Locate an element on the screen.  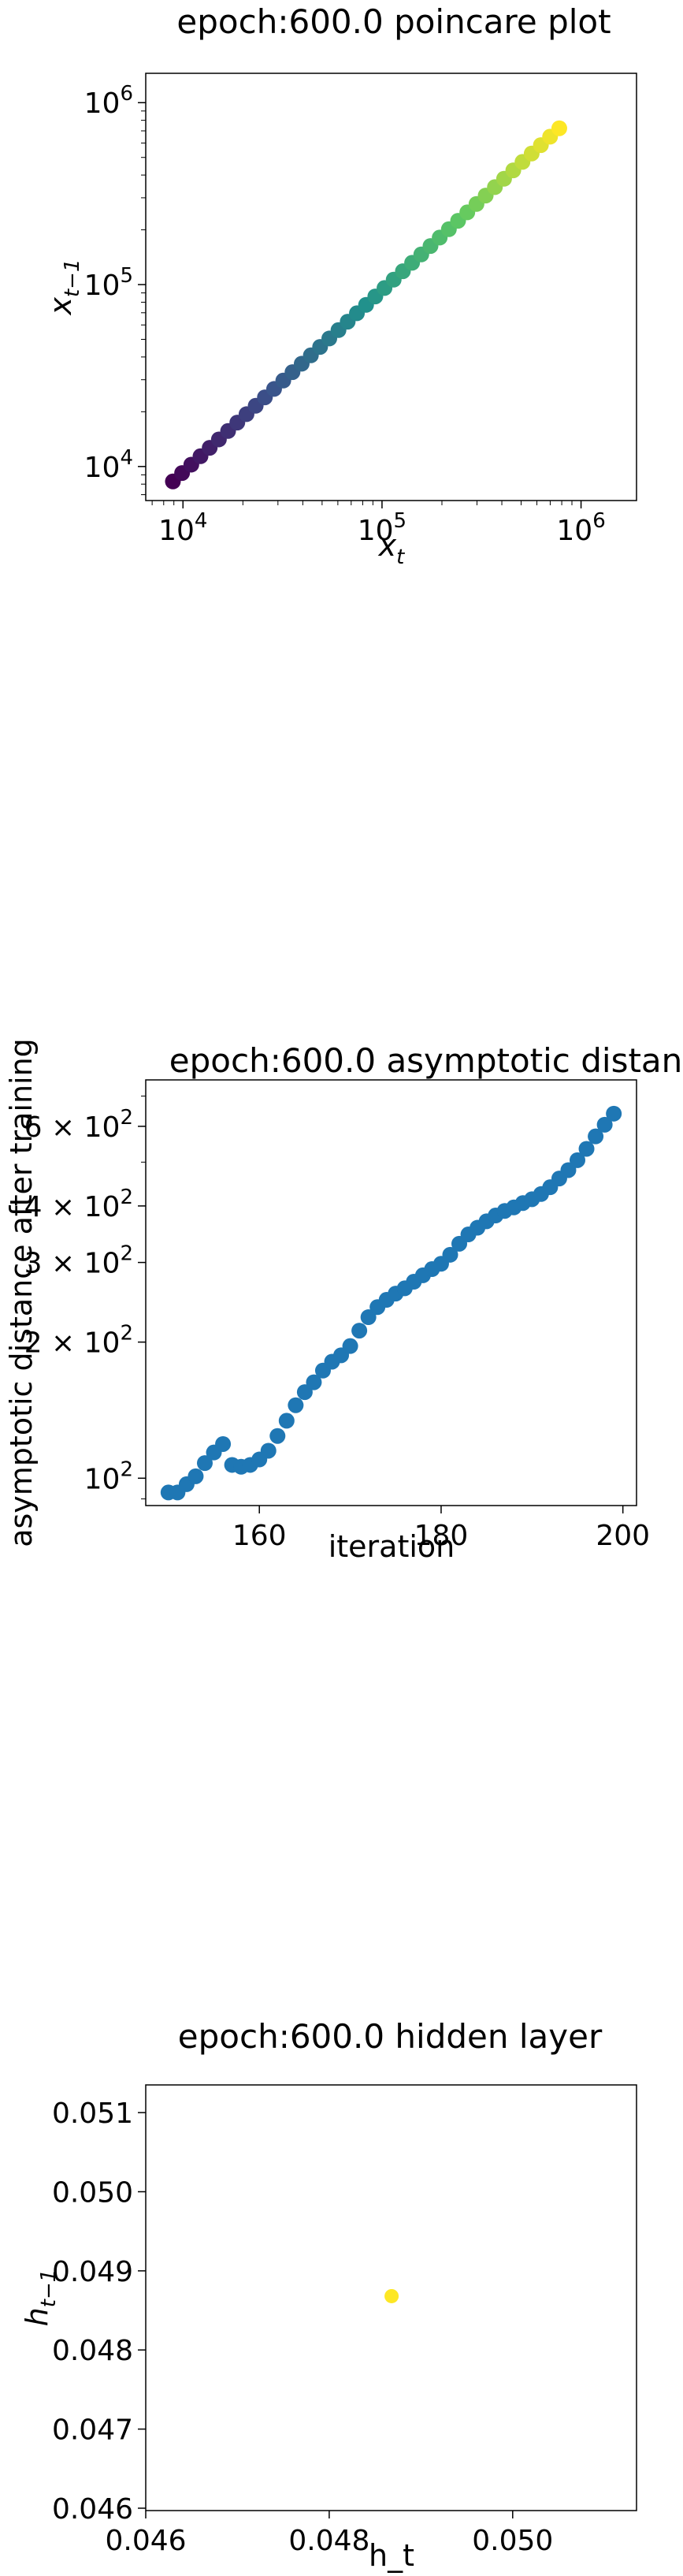
y-tick-label: 4 × 10² is located at coordinates (79, 1204).